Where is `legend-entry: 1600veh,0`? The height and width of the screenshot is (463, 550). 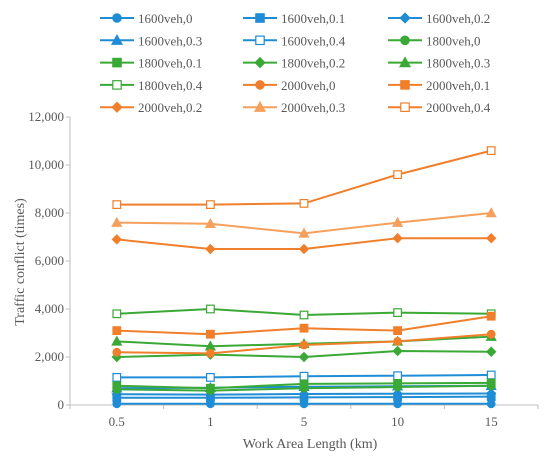
legend-entry: 1600veh,0 is located at coordinates (146, 18).